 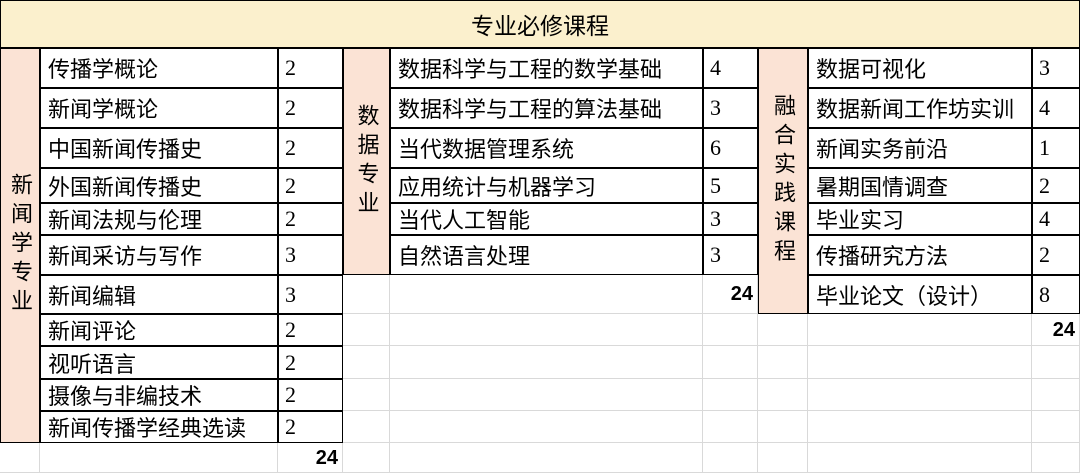 I want to click on course-name-cell: 数据科学与工程的数学基础, so click(x=546, y=68).